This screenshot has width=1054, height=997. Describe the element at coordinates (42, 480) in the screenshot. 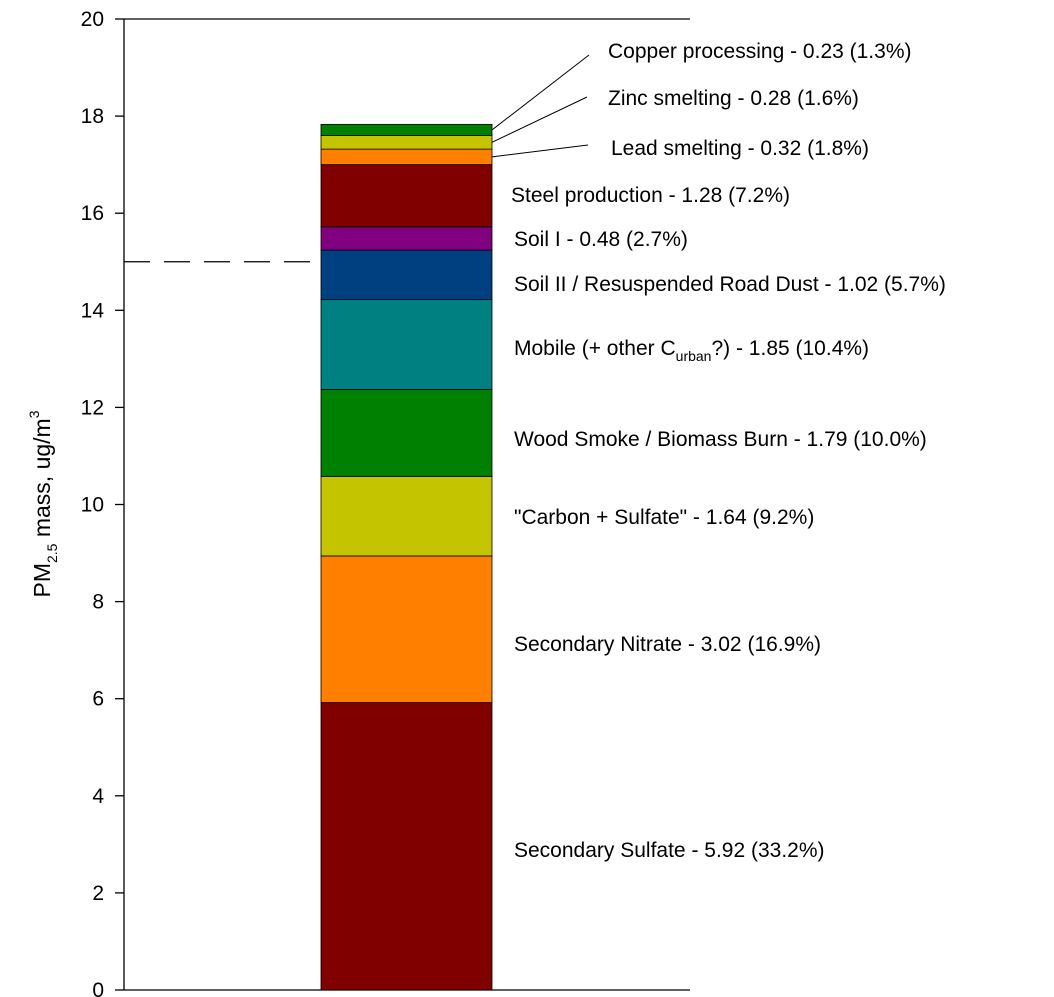

I see `y-axis-label-rest: mass, ug/m` at that location.